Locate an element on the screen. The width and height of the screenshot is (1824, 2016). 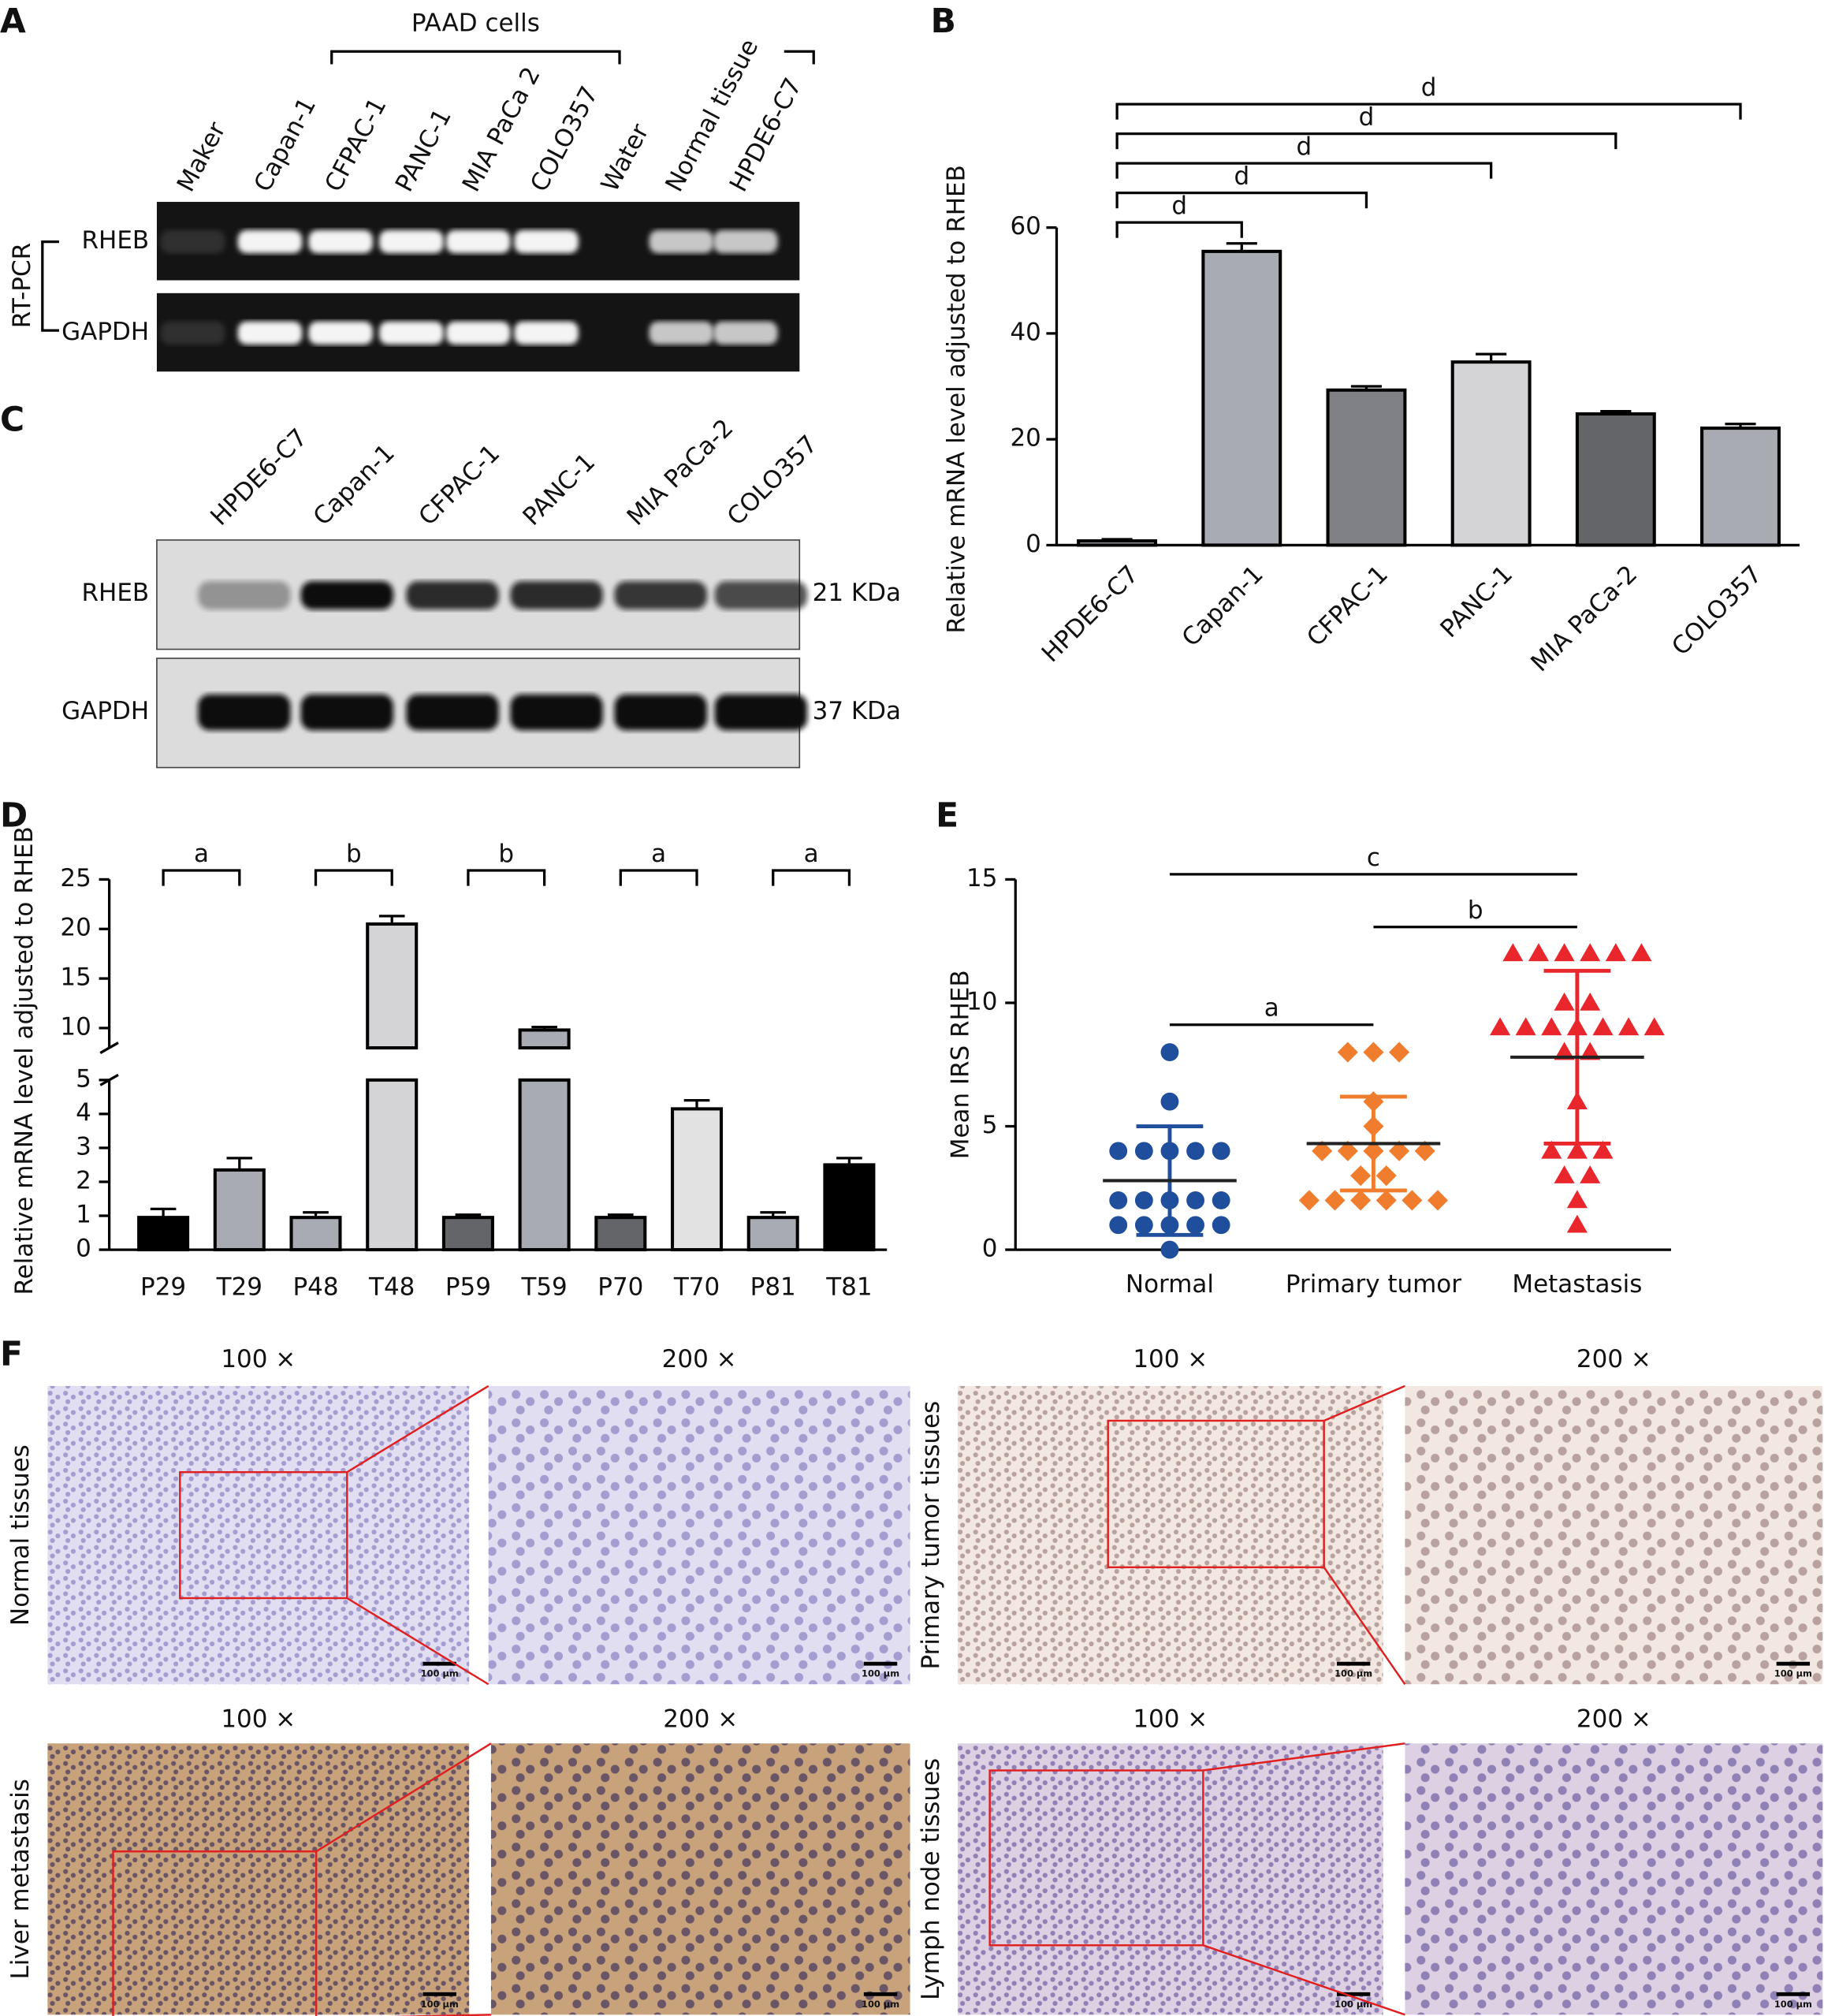
y-tick-label: 4 is located at coordinates (84, 1112).